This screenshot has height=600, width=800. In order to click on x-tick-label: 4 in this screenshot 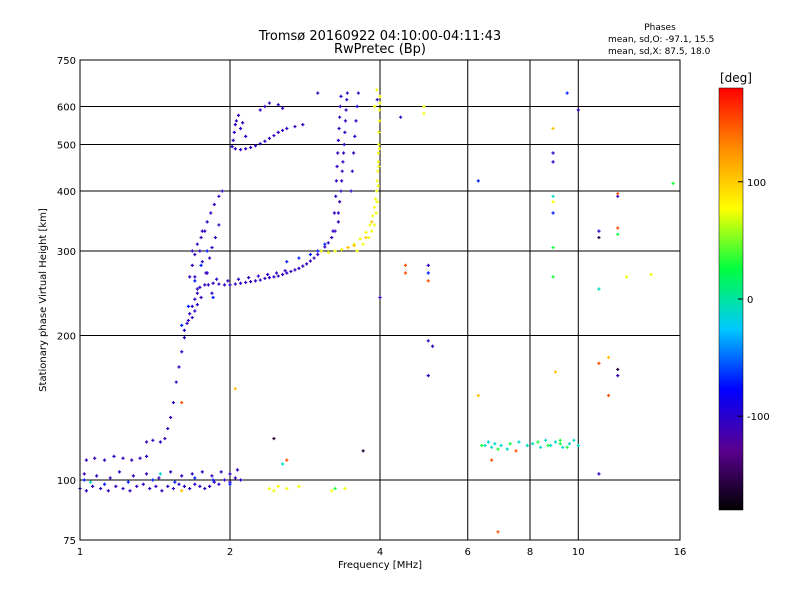, I will do `click(380, 552)`.